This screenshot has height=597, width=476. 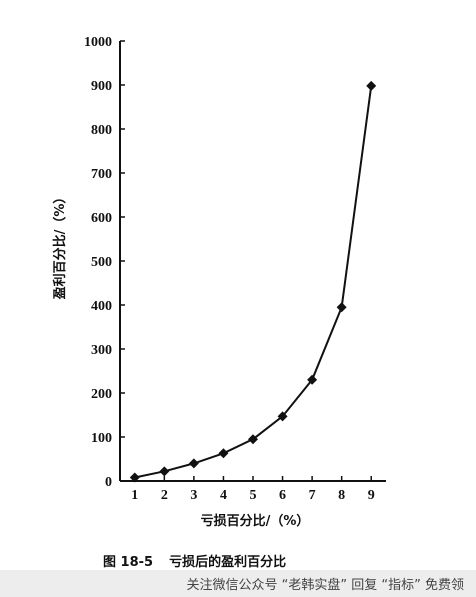 I want to click on y-tick-label: 800, so click(x=101, y=130).